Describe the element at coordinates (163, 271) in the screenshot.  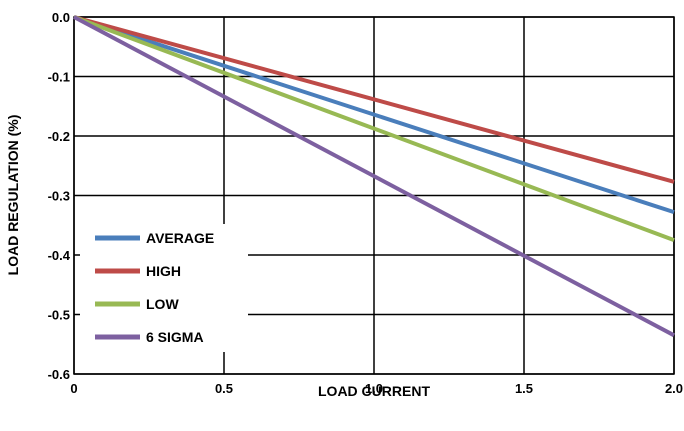
I see `legend-label-1: HIGH` at that location.